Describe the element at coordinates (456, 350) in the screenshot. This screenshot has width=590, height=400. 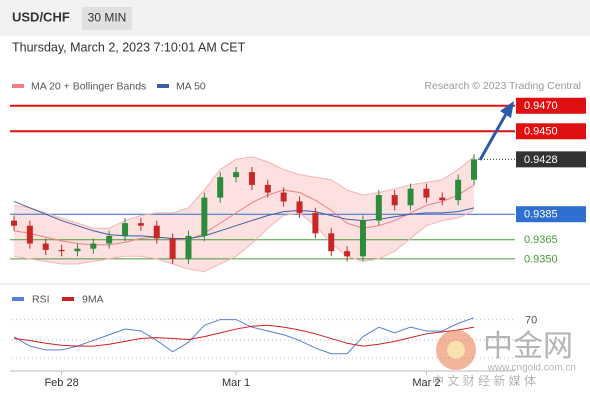
I see `watermark-logo` at that location.